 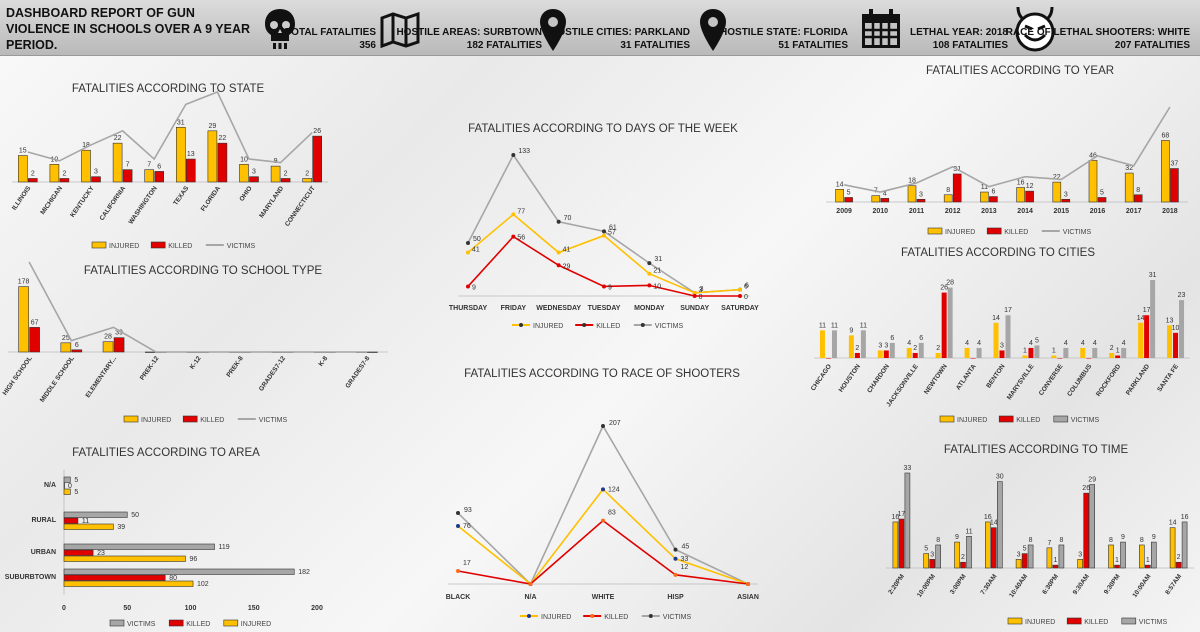 What do you see at coordinates (82, 202) in the screenshot?
I see `category-label: KENTUCKY` at bounding box center [82, 202].